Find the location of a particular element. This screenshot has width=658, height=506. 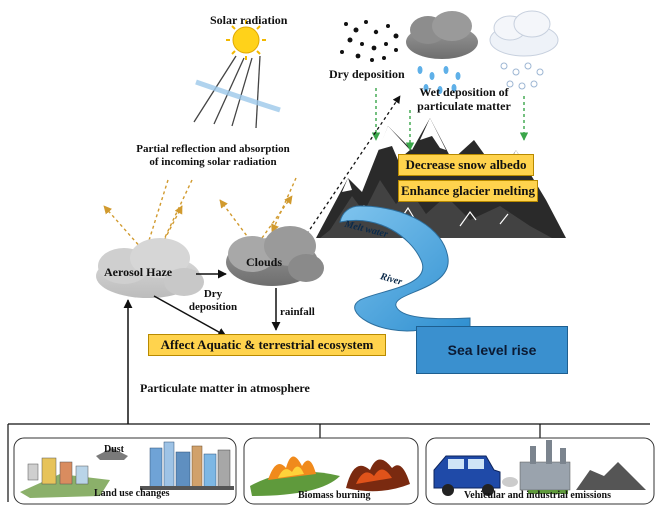

aerosol-haze-label: Aerosol Haze is located at coordinates (138, 272).